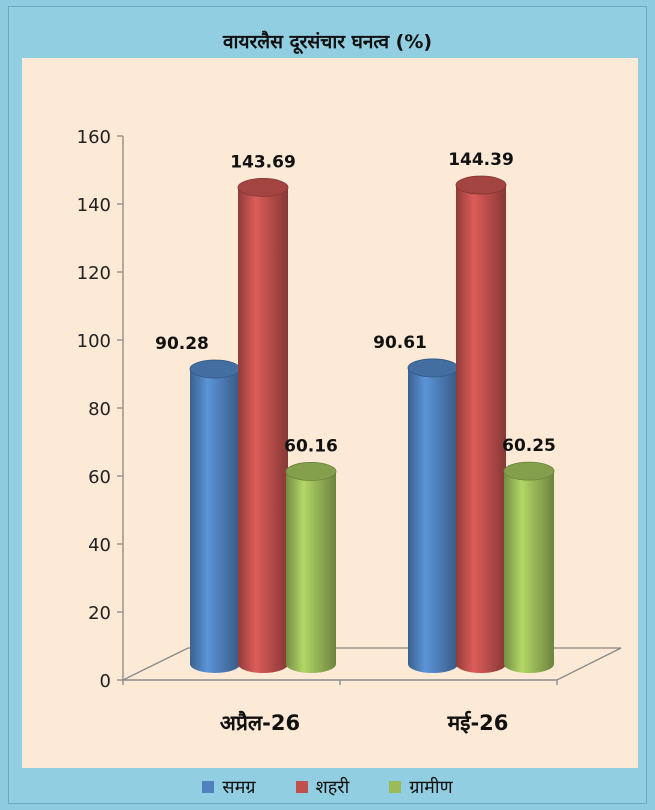 Image resolution: width=655 pixels, height=810 pixels. I want to click on data-label: 60.16, so click(311, 446).